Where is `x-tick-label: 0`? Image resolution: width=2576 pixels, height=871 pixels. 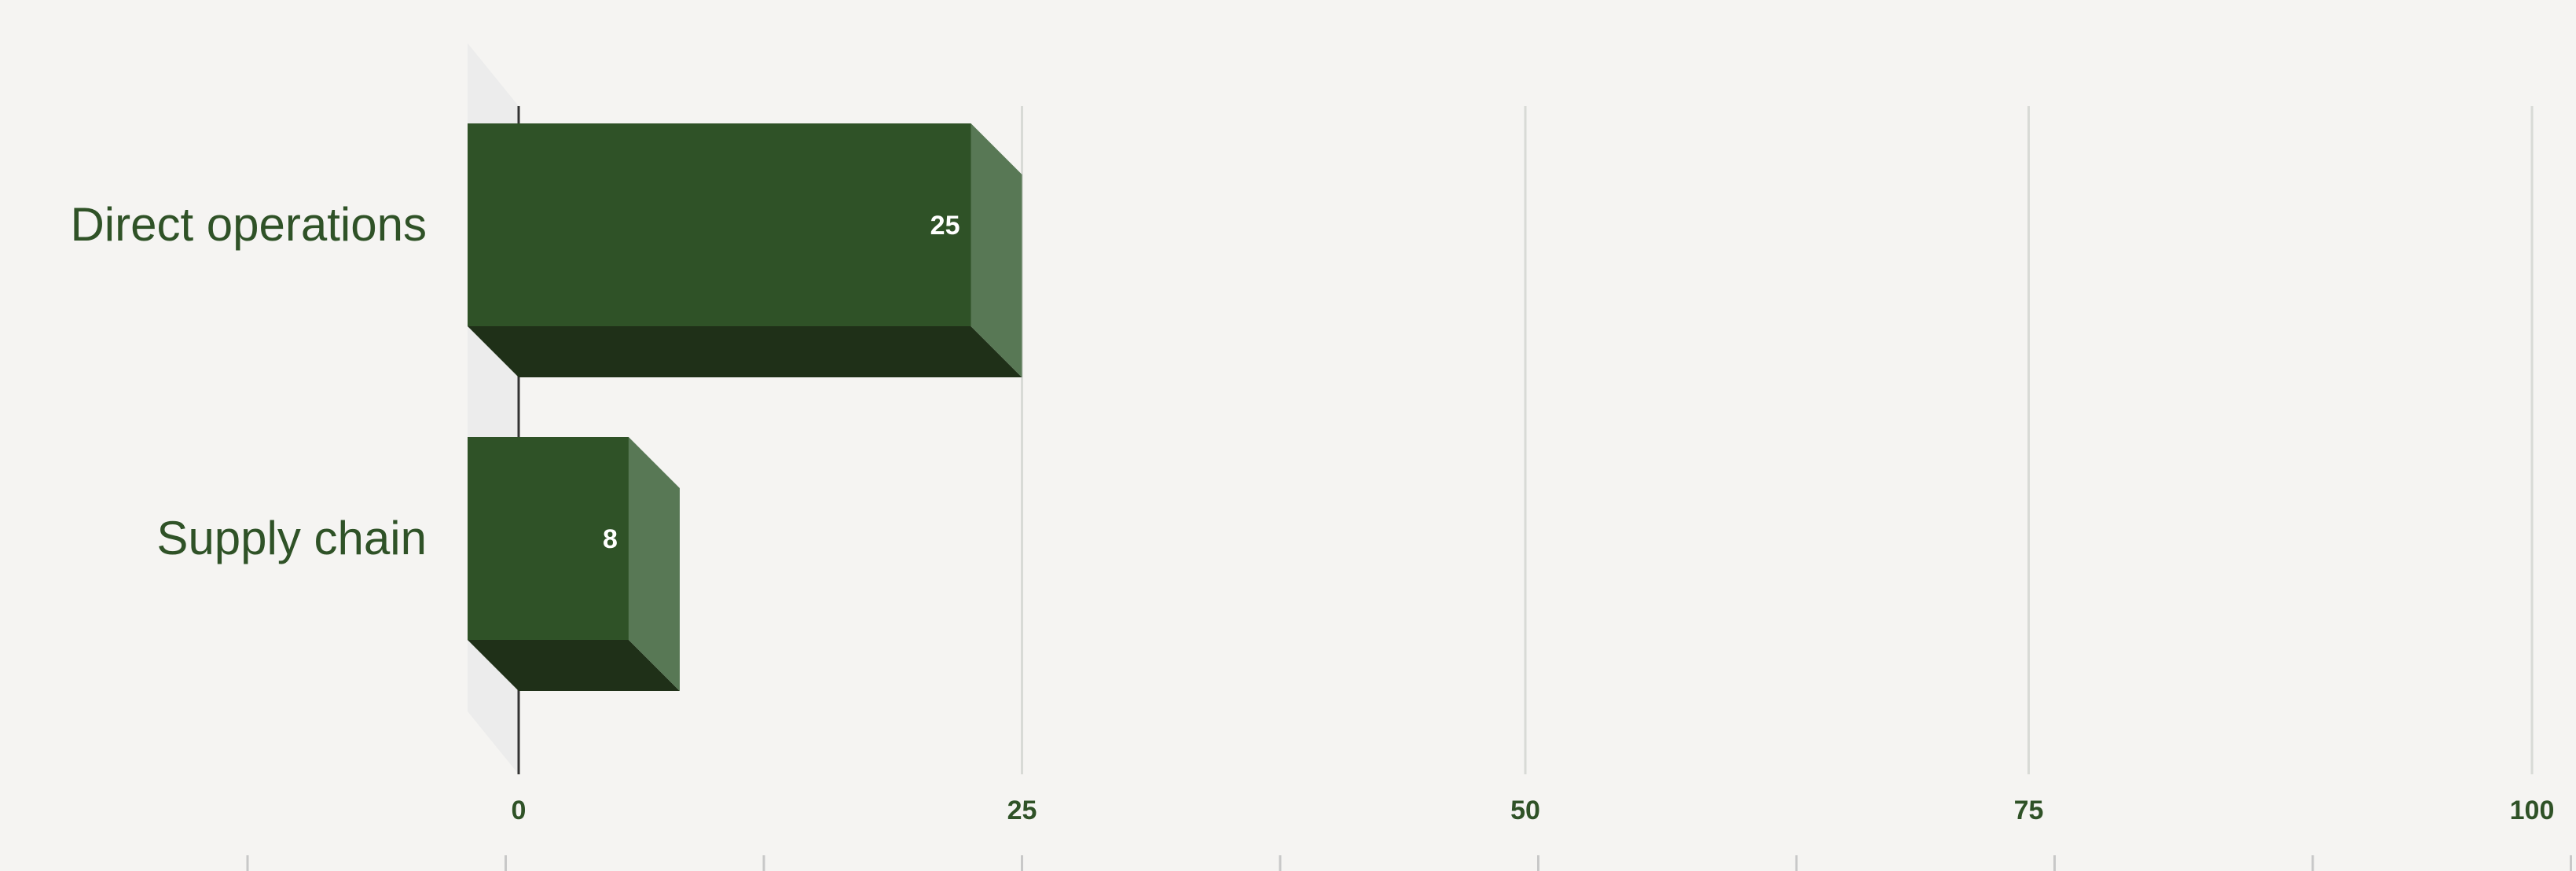
x-tick-label: 0 is located at coordinates (519, 810).